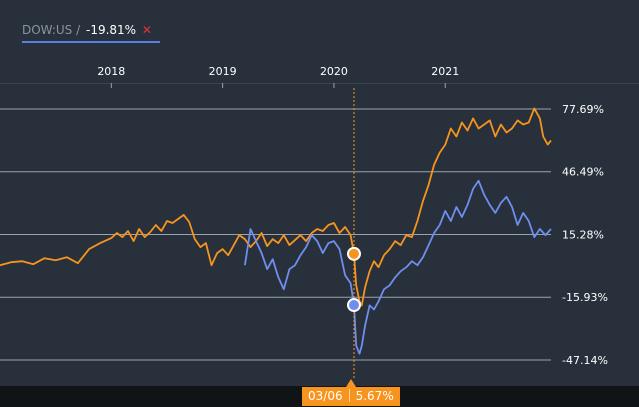  Describe the element at coordinates (445, 71) in the screenshot. I see `x-tick-label: 2021` at that location.